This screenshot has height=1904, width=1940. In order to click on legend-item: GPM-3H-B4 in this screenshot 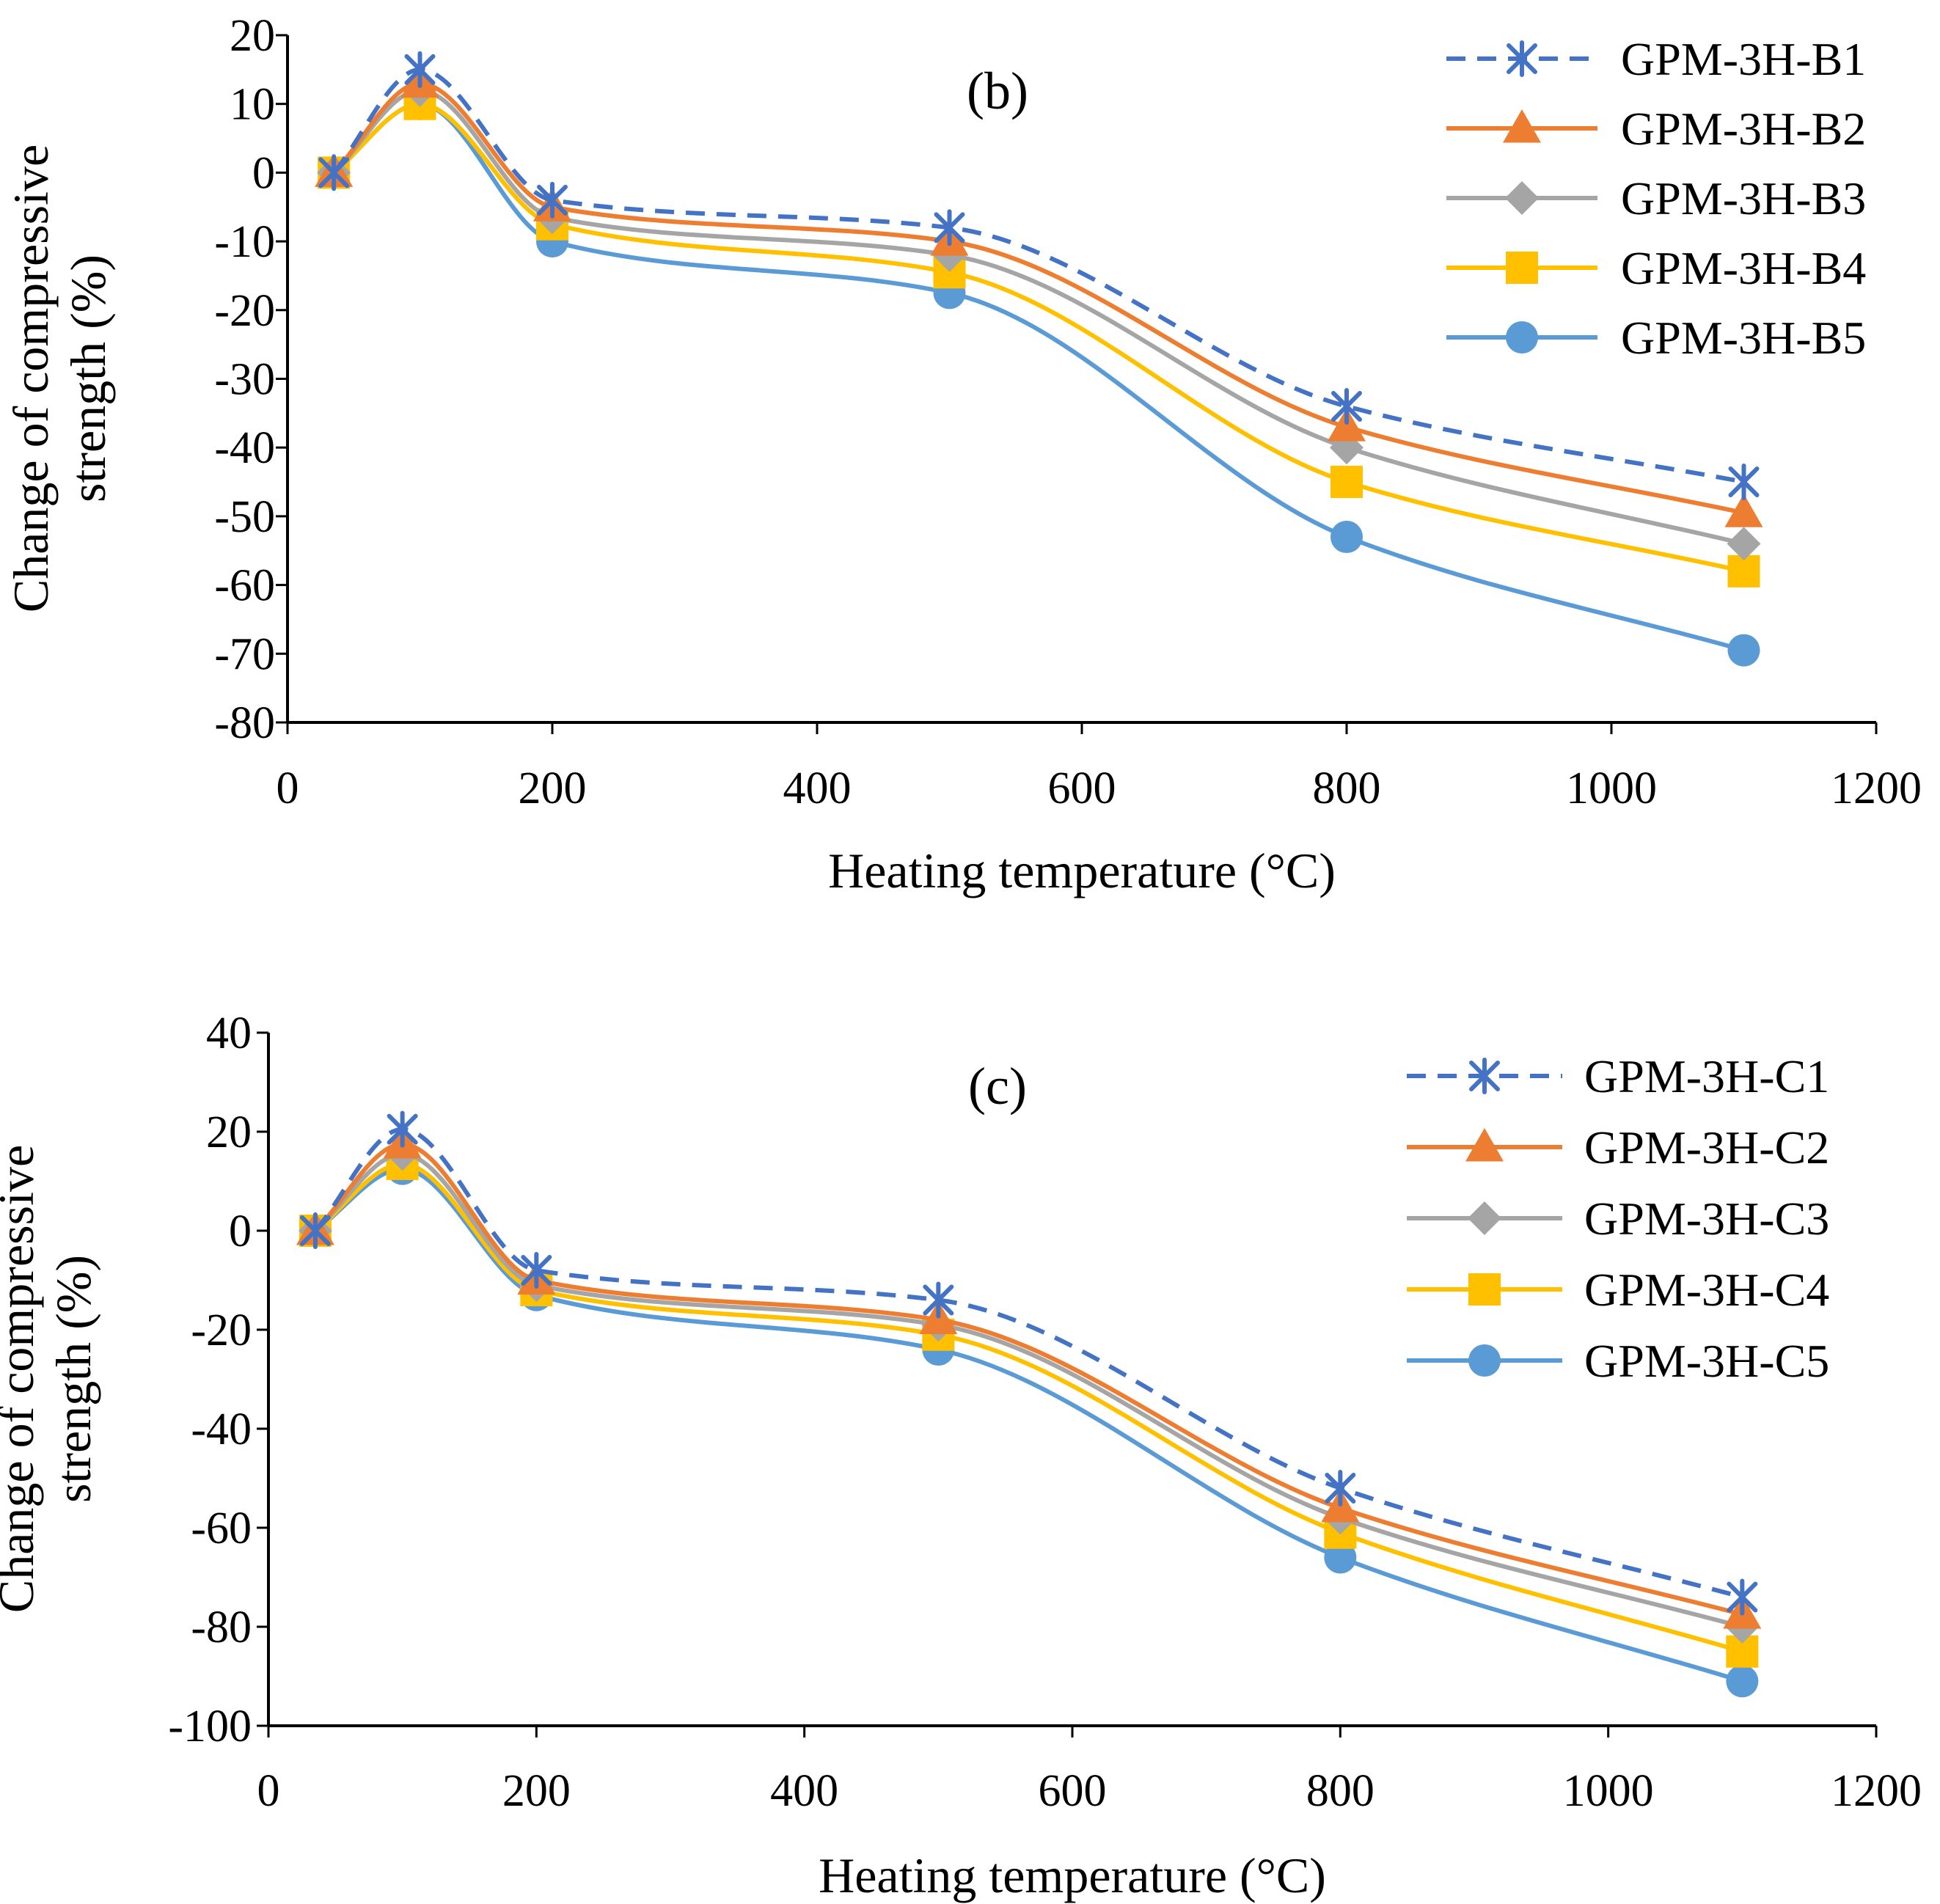, I will do `click(1656, 268)`.